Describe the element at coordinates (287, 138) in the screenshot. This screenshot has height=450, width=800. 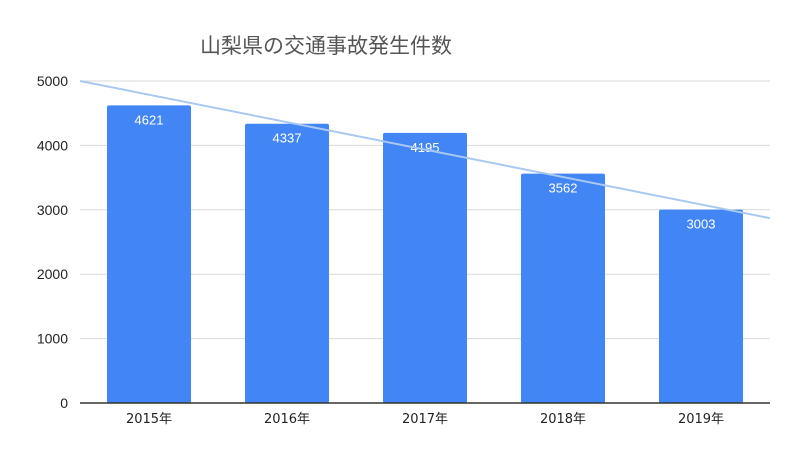
I see `data-label-1: 4337` at that location.